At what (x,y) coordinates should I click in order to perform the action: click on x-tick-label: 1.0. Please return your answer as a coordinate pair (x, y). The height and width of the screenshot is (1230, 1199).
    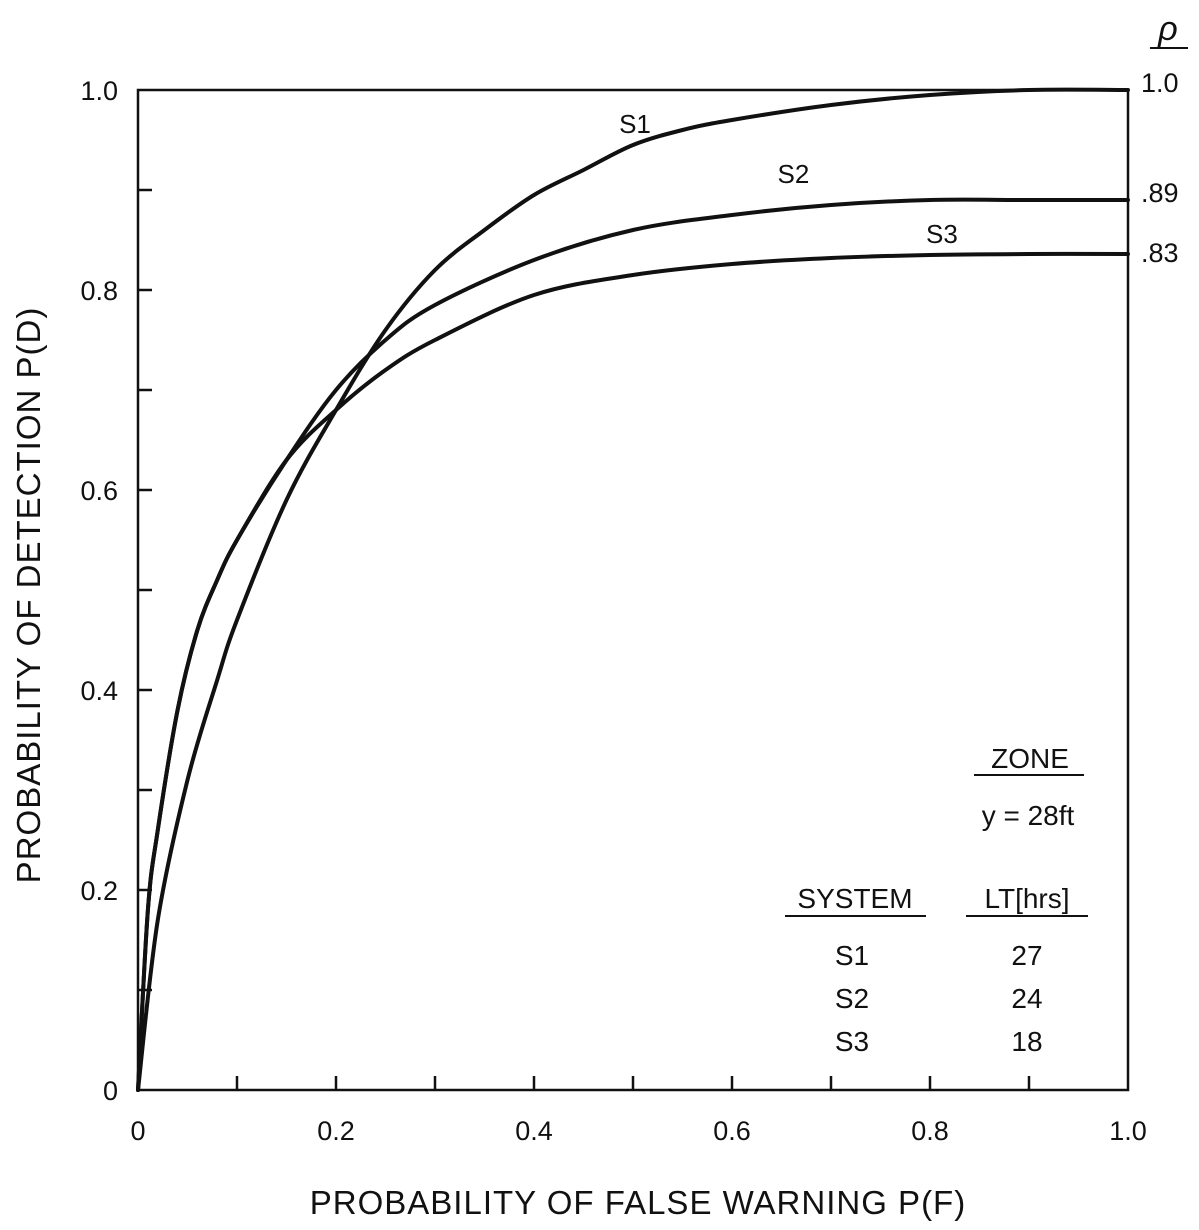
    Looking at the image, I should click on (1128, 1131).